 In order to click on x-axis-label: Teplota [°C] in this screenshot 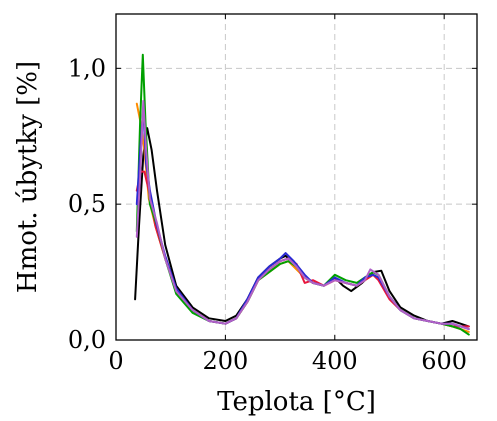, I will do `click(296, 402)`.